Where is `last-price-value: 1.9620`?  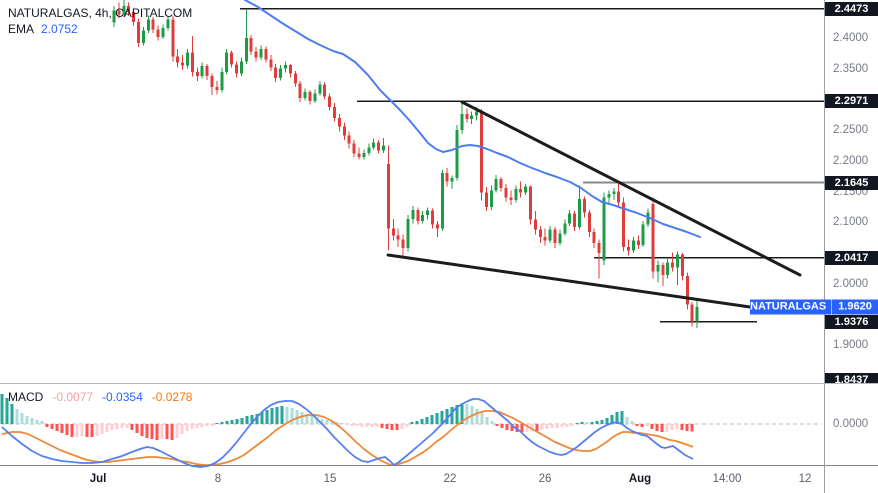
last-price-value: 1.9620 is located at coordinates (855, 306).